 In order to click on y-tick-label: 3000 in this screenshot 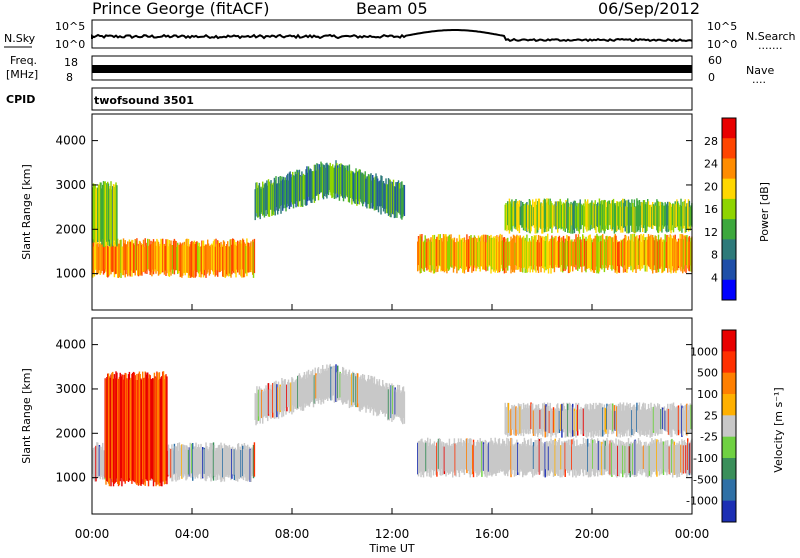, I will do `click(70, 389)`.